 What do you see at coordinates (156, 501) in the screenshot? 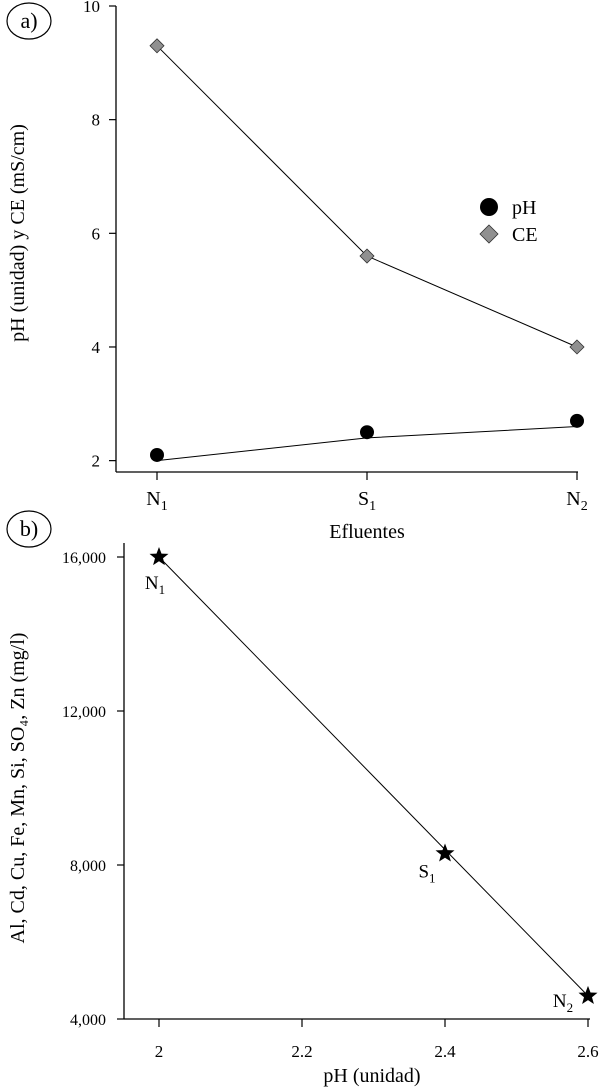
I see `panel-a-x-tick-label: N1` at bounding box center [156, 501].